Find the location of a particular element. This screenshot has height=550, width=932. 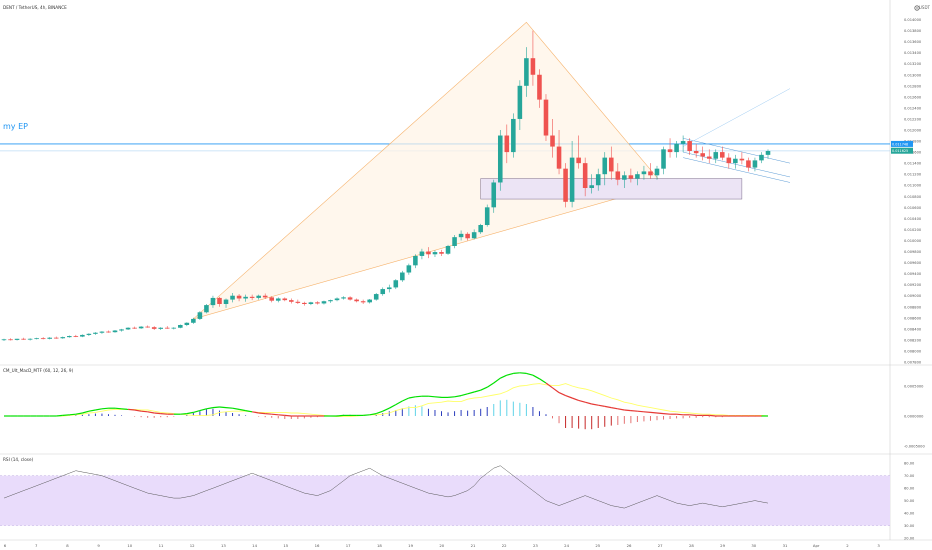

last-price-label: 0.011625 is located at coordinates (900, 151).